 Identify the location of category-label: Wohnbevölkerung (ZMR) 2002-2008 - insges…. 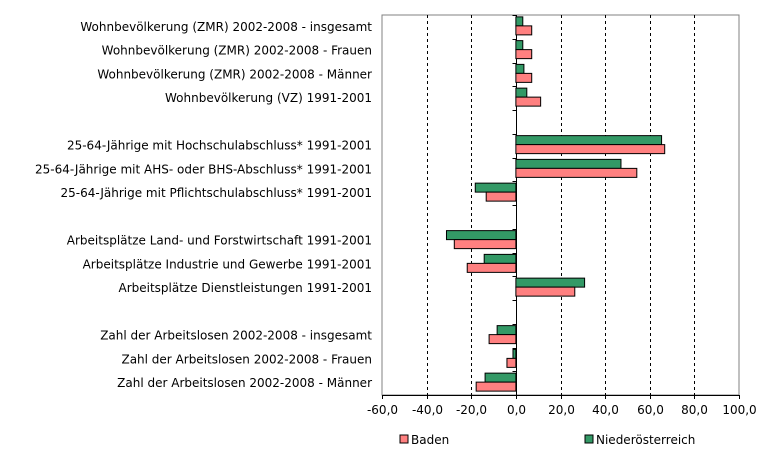
(226, 27).